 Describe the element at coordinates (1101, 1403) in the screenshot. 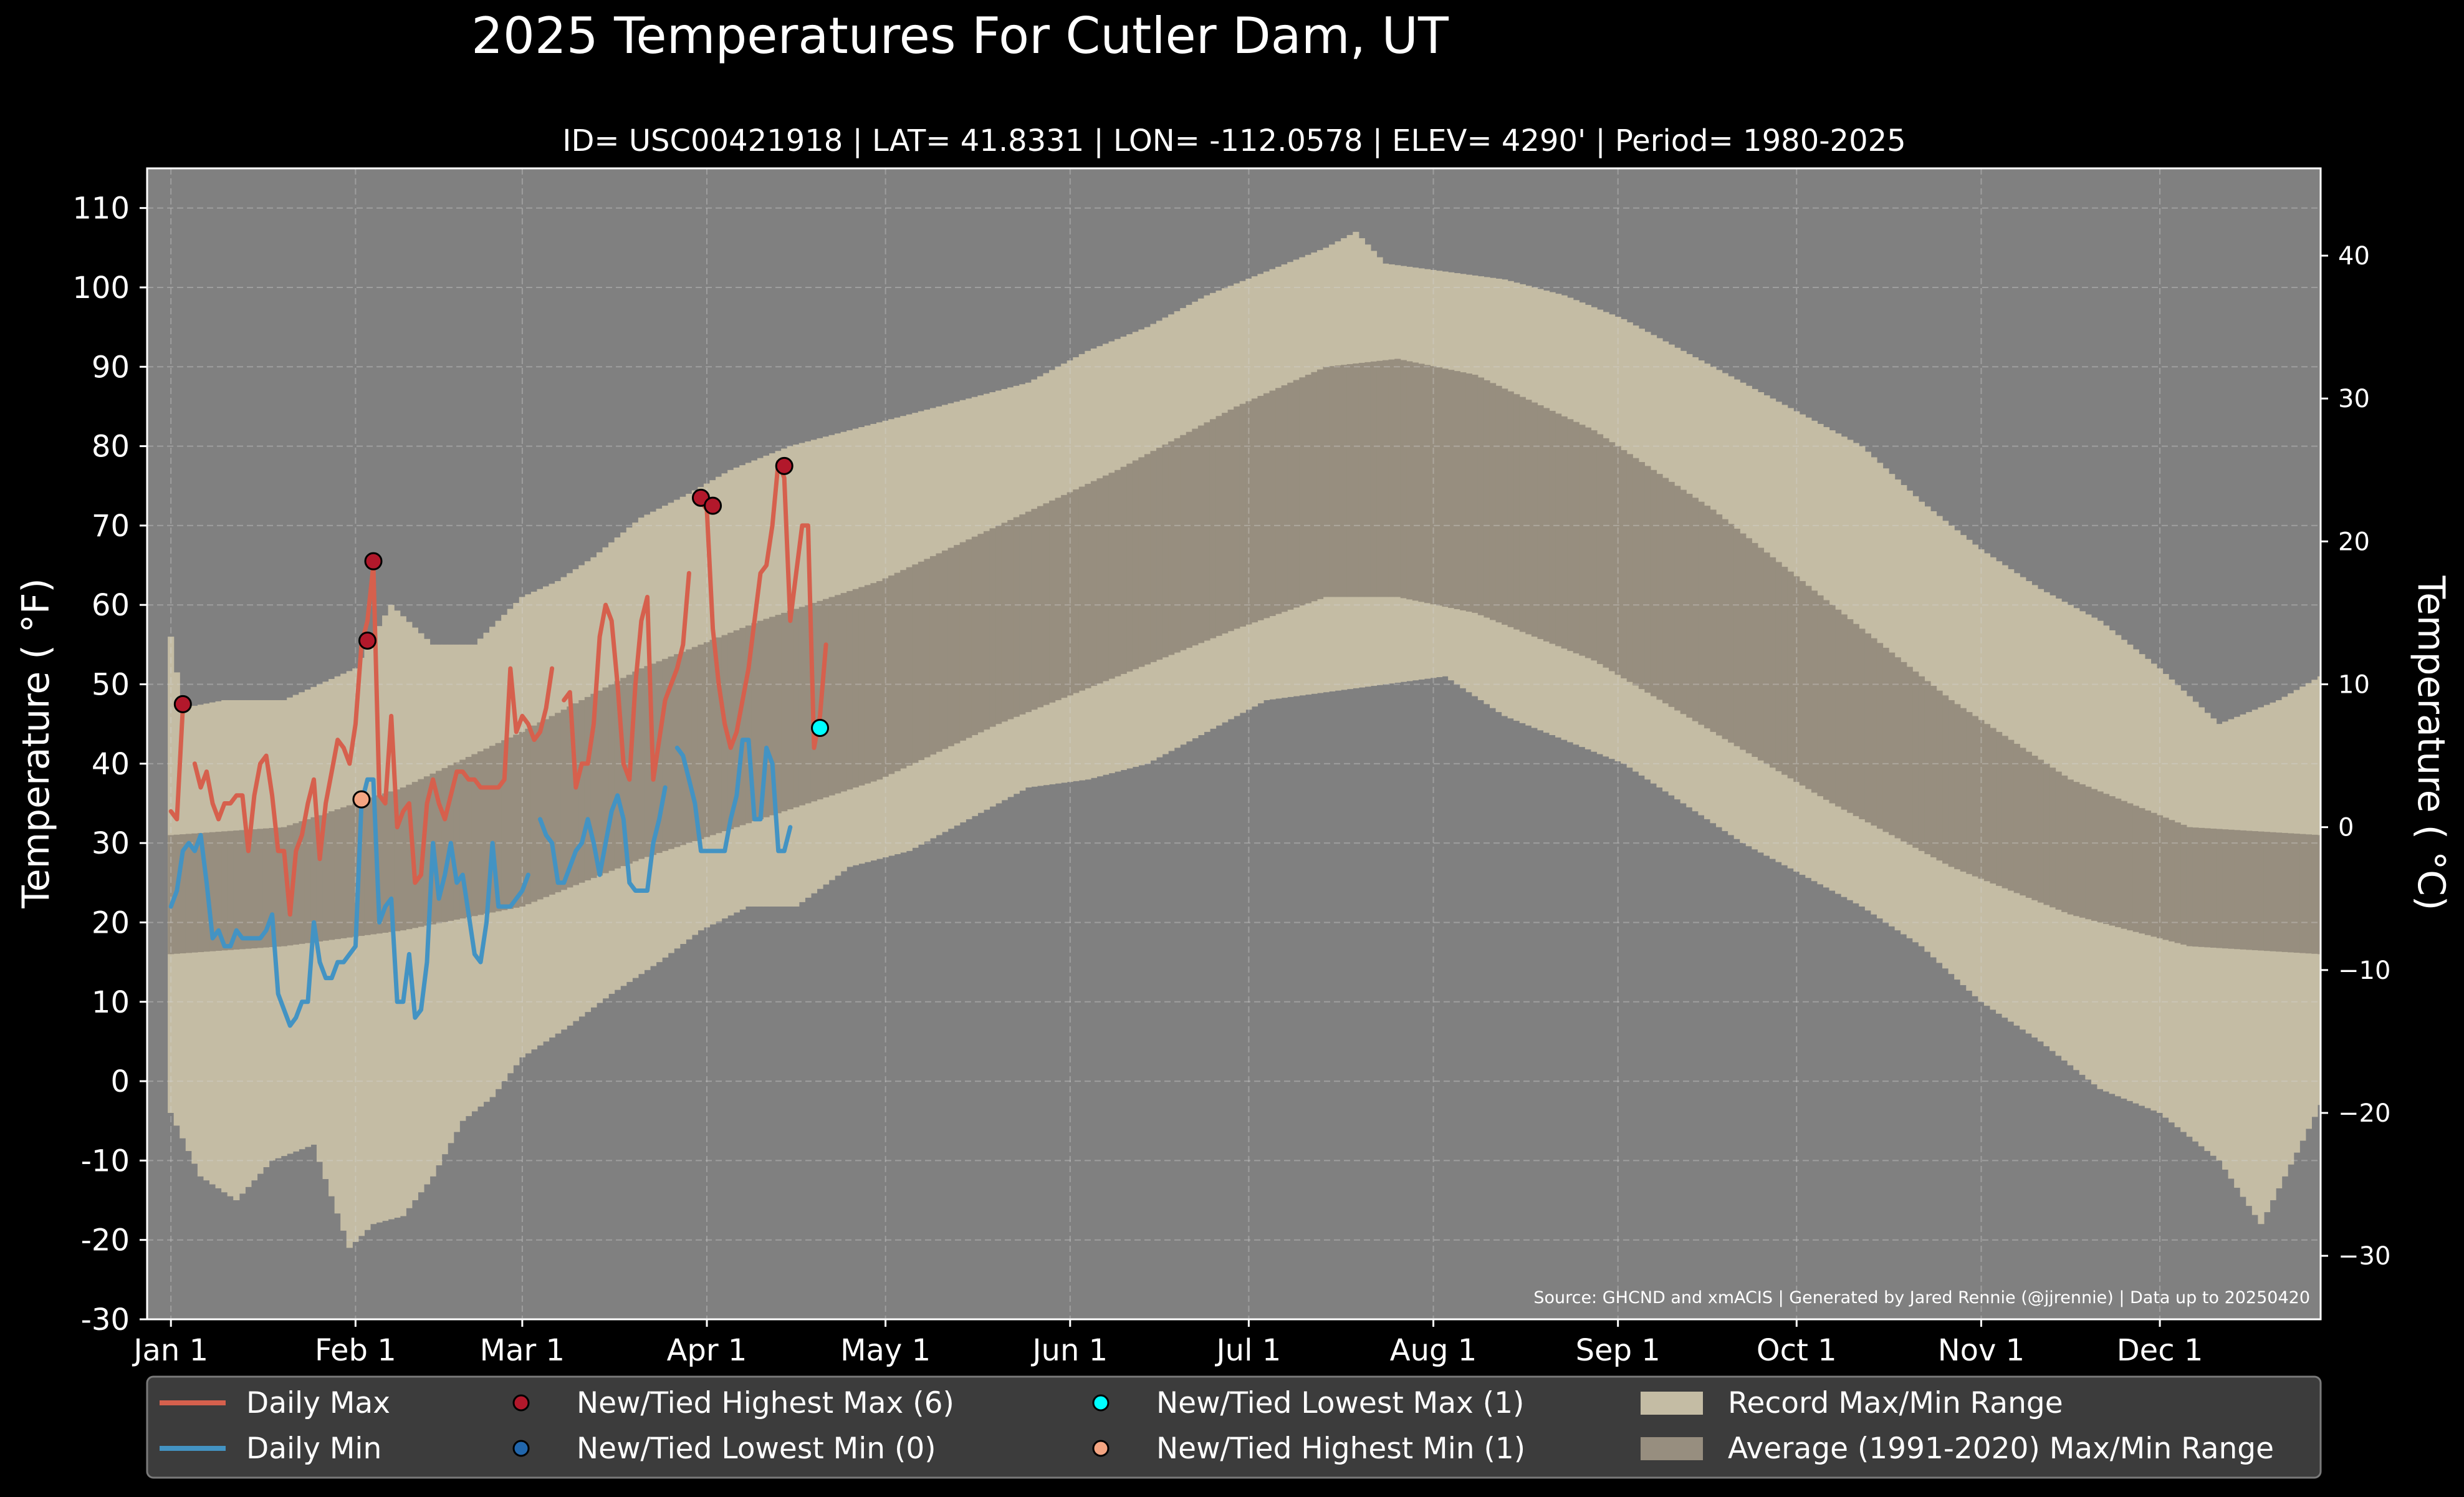

I see `legend-new-low-max-swatch` at that location.